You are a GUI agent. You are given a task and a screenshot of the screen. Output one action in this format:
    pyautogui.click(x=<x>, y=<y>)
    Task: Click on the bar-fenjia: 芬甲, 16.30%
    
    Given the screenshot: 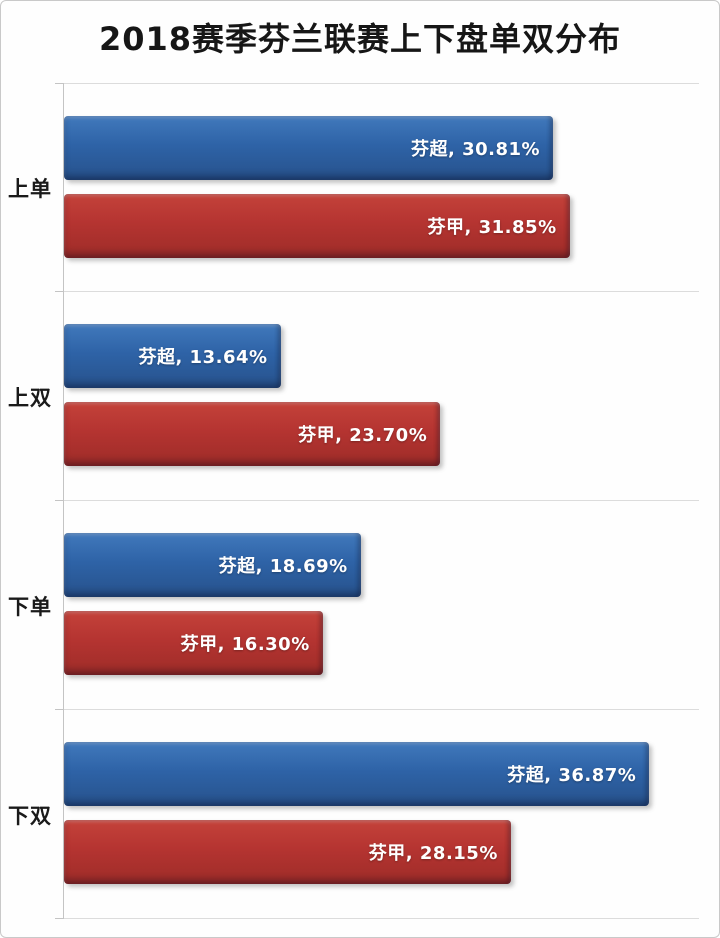 What is the action you would take?
    pyautogui.click(x=193, y=643)
    